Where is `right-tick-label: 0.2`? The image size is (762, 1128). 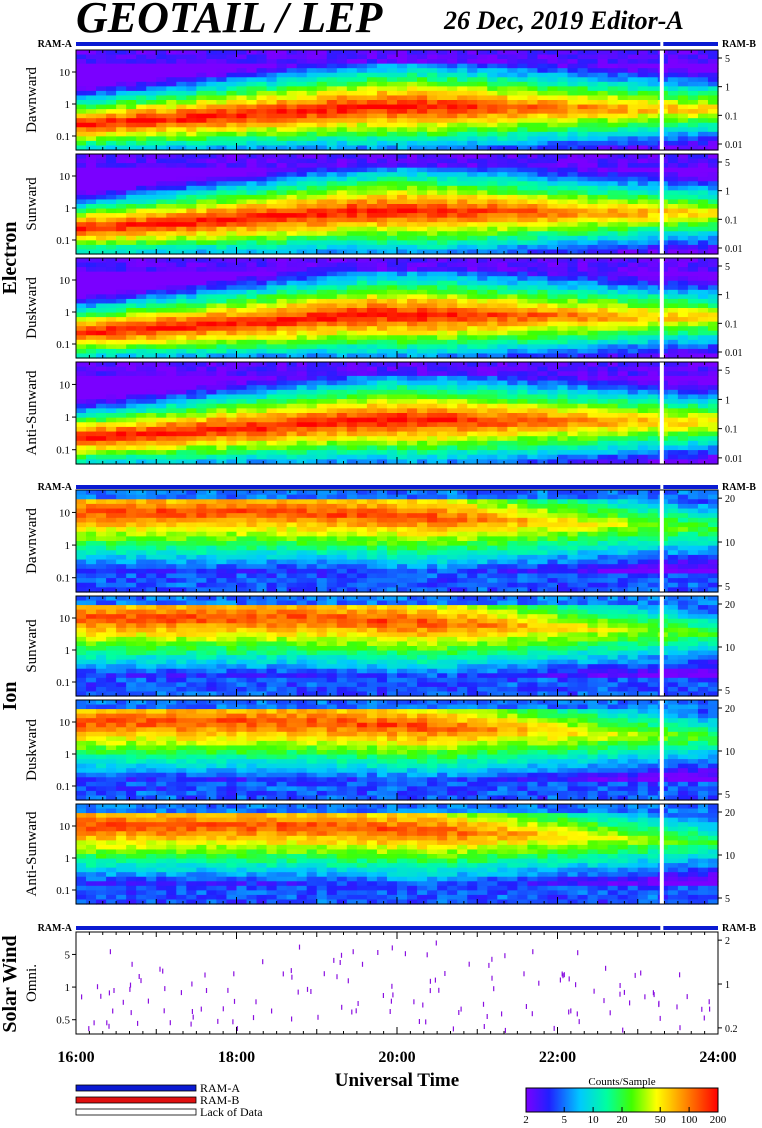
right-tick-label: 0.2 is located at coordinates (731, 1029).